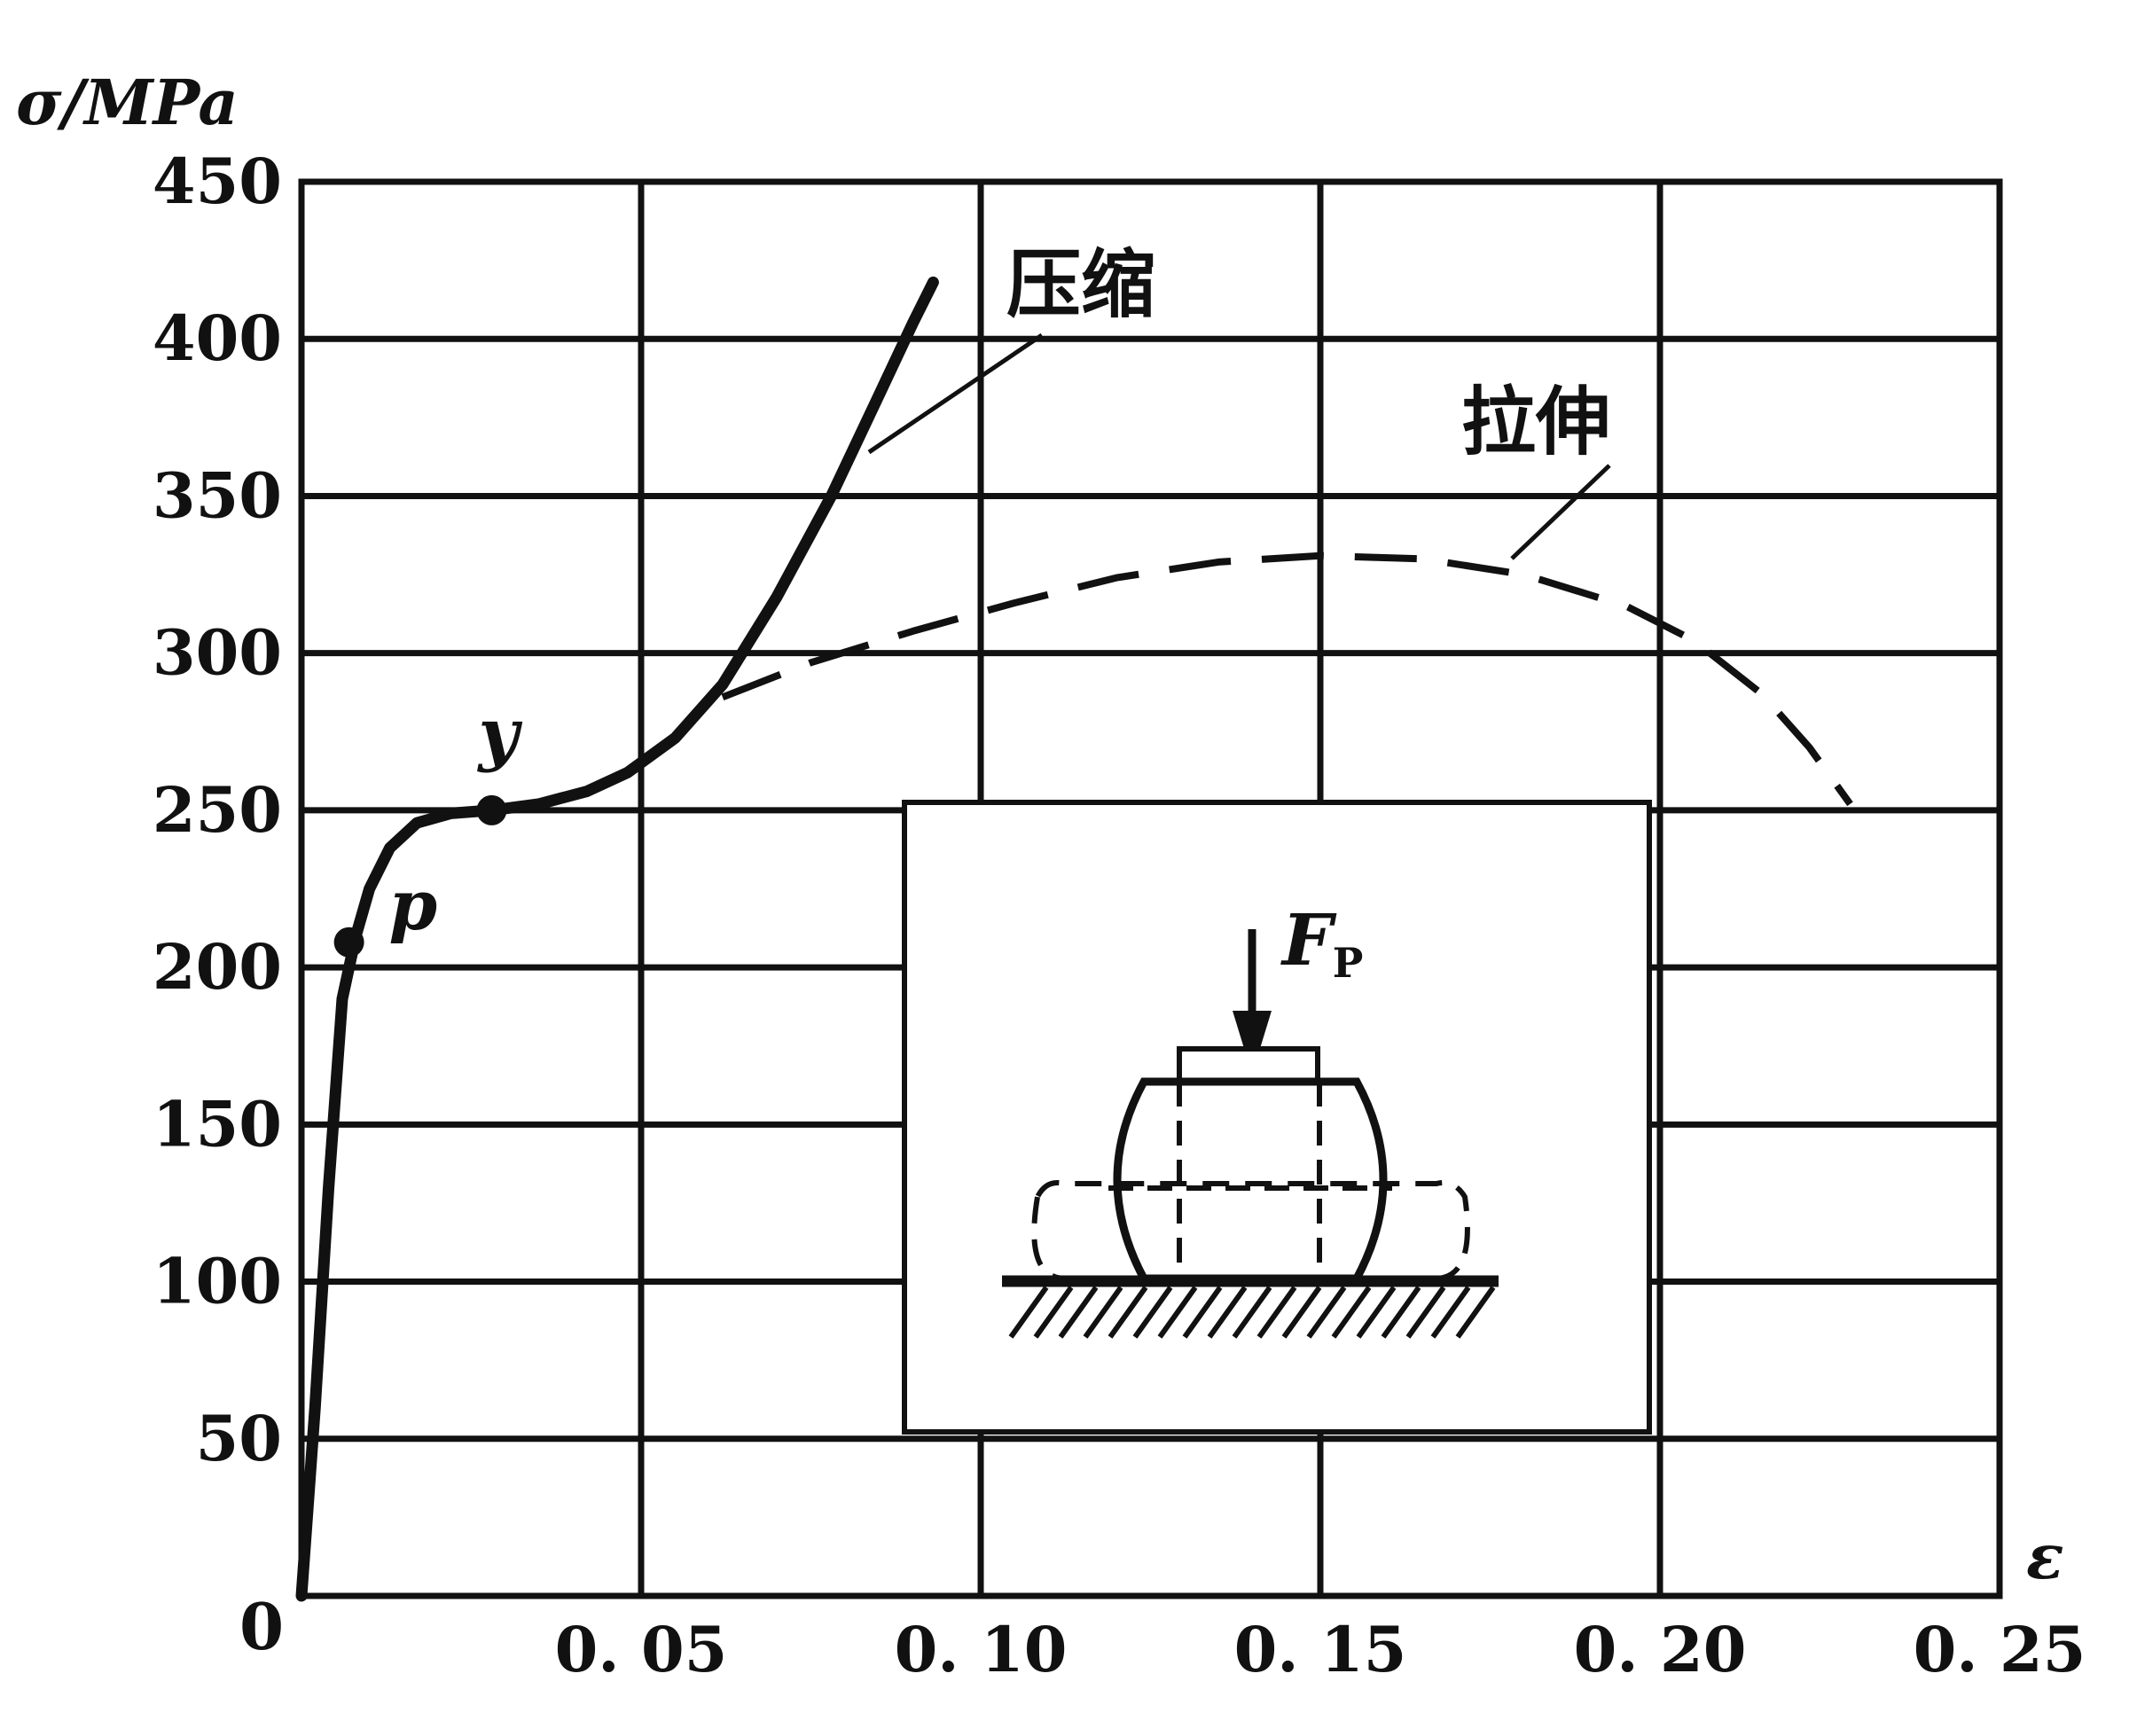 The image size is (2137, 1736). I want to click on x-tick-label: 0. 05, so click(641, 1649).